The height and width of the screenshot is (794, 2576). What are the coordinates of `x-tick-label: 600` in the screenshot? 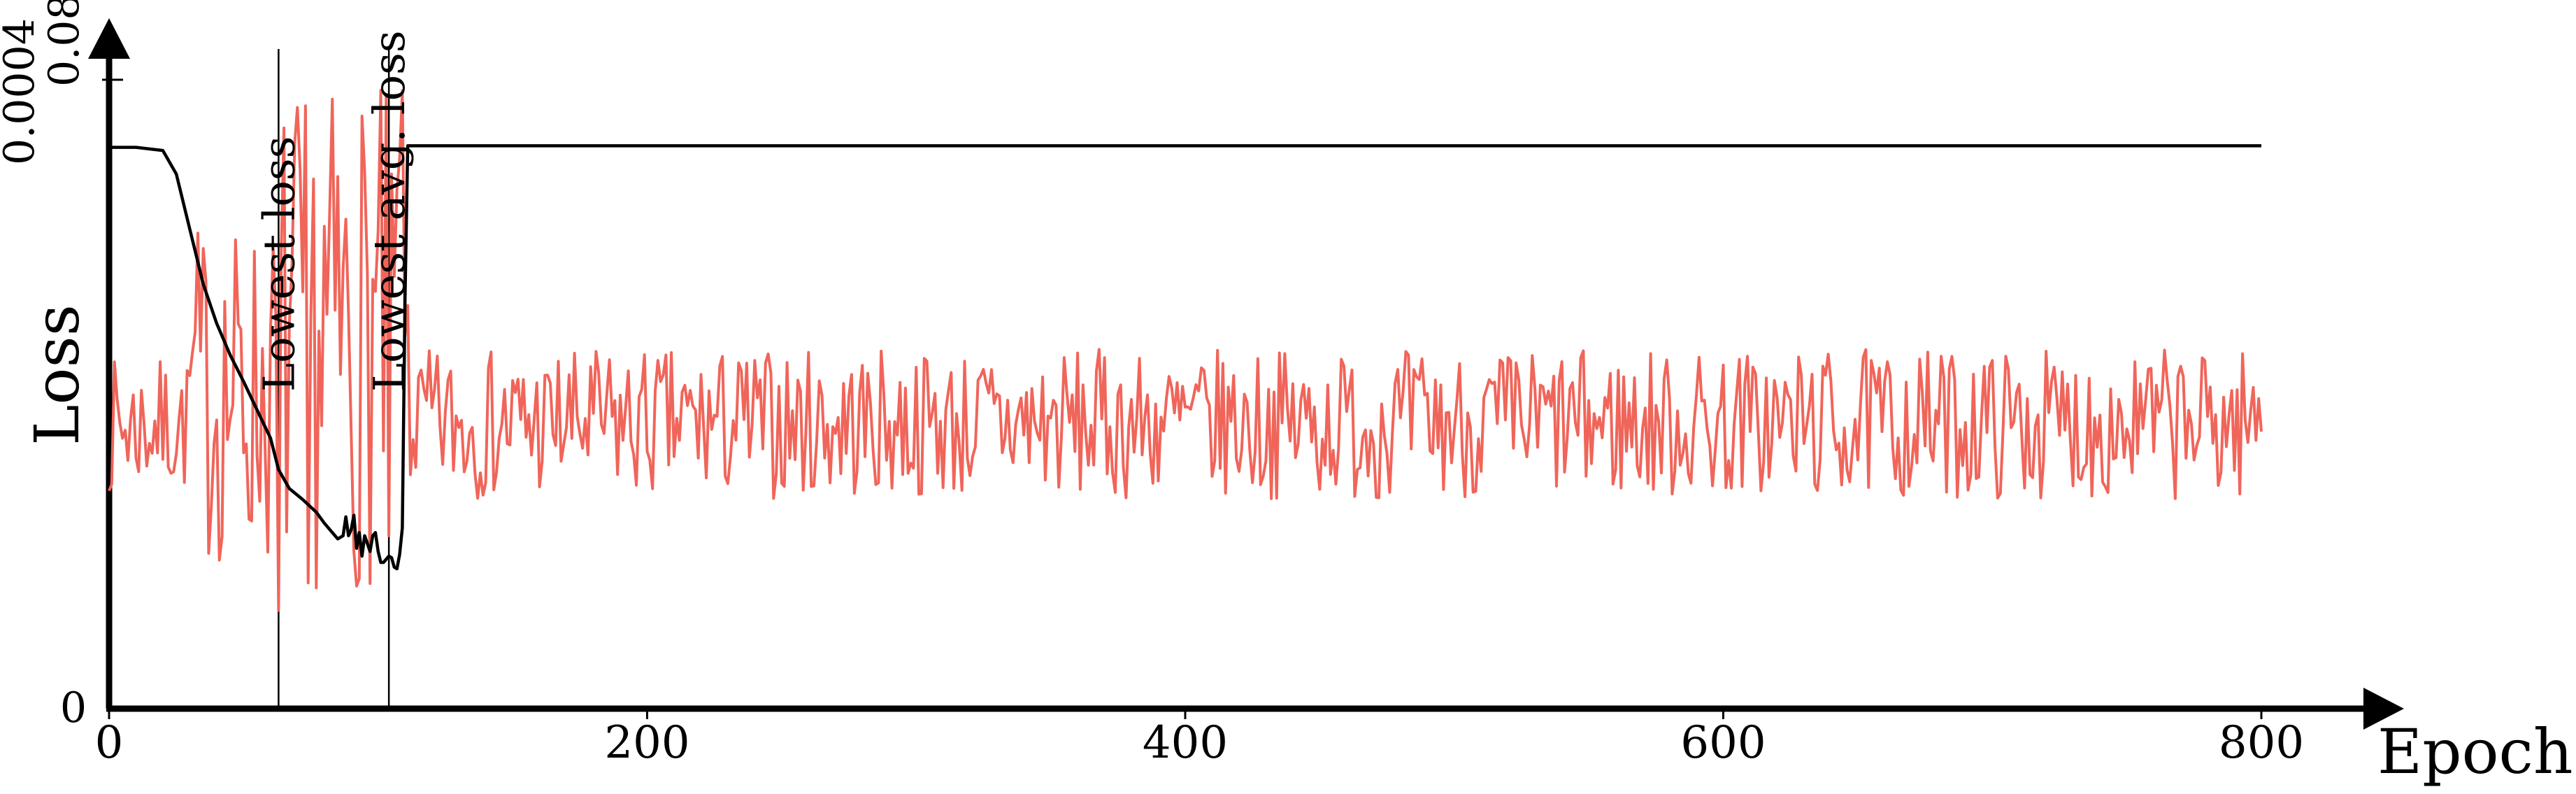 It's located at (1723, 743).